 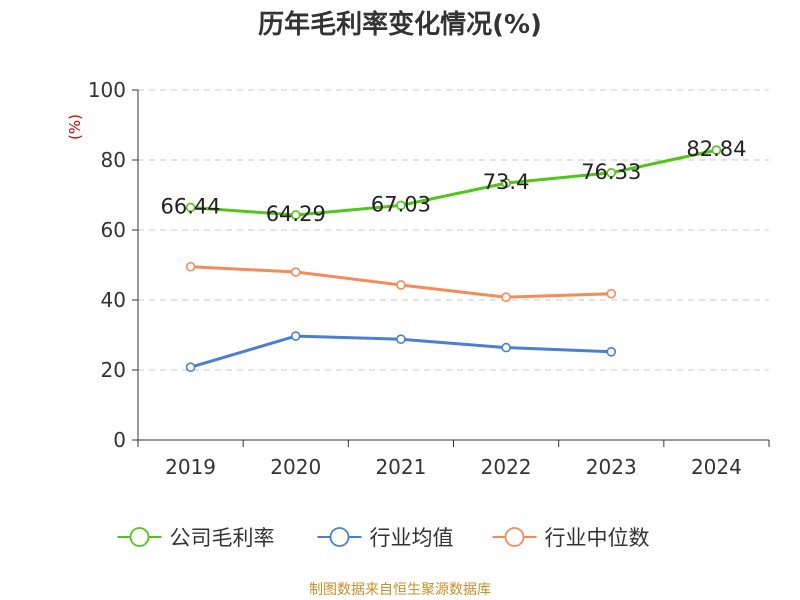 I want to click on legend-item: 公司毛利率, so click(x=196, y=538).